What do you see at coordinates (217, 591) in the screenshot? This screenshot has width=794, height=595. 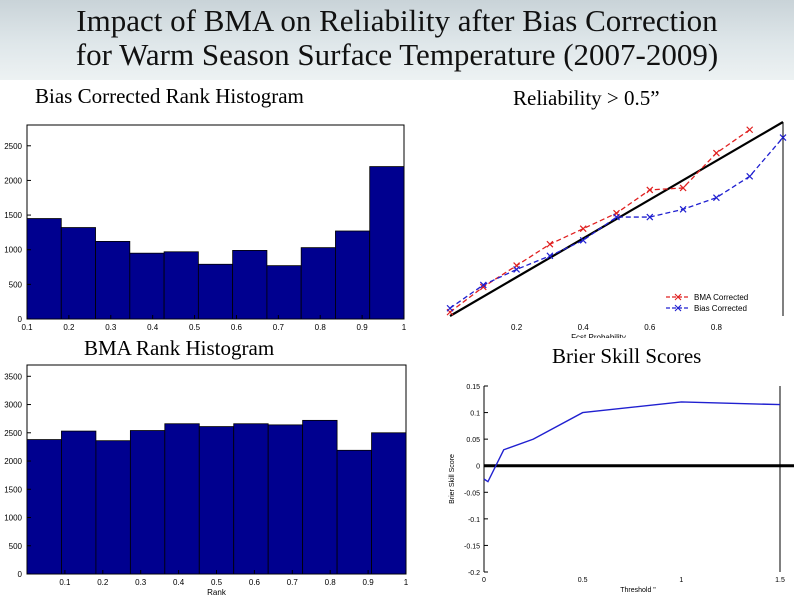 I see `x-axis-label: Rank` at bounding box center [217, 591].